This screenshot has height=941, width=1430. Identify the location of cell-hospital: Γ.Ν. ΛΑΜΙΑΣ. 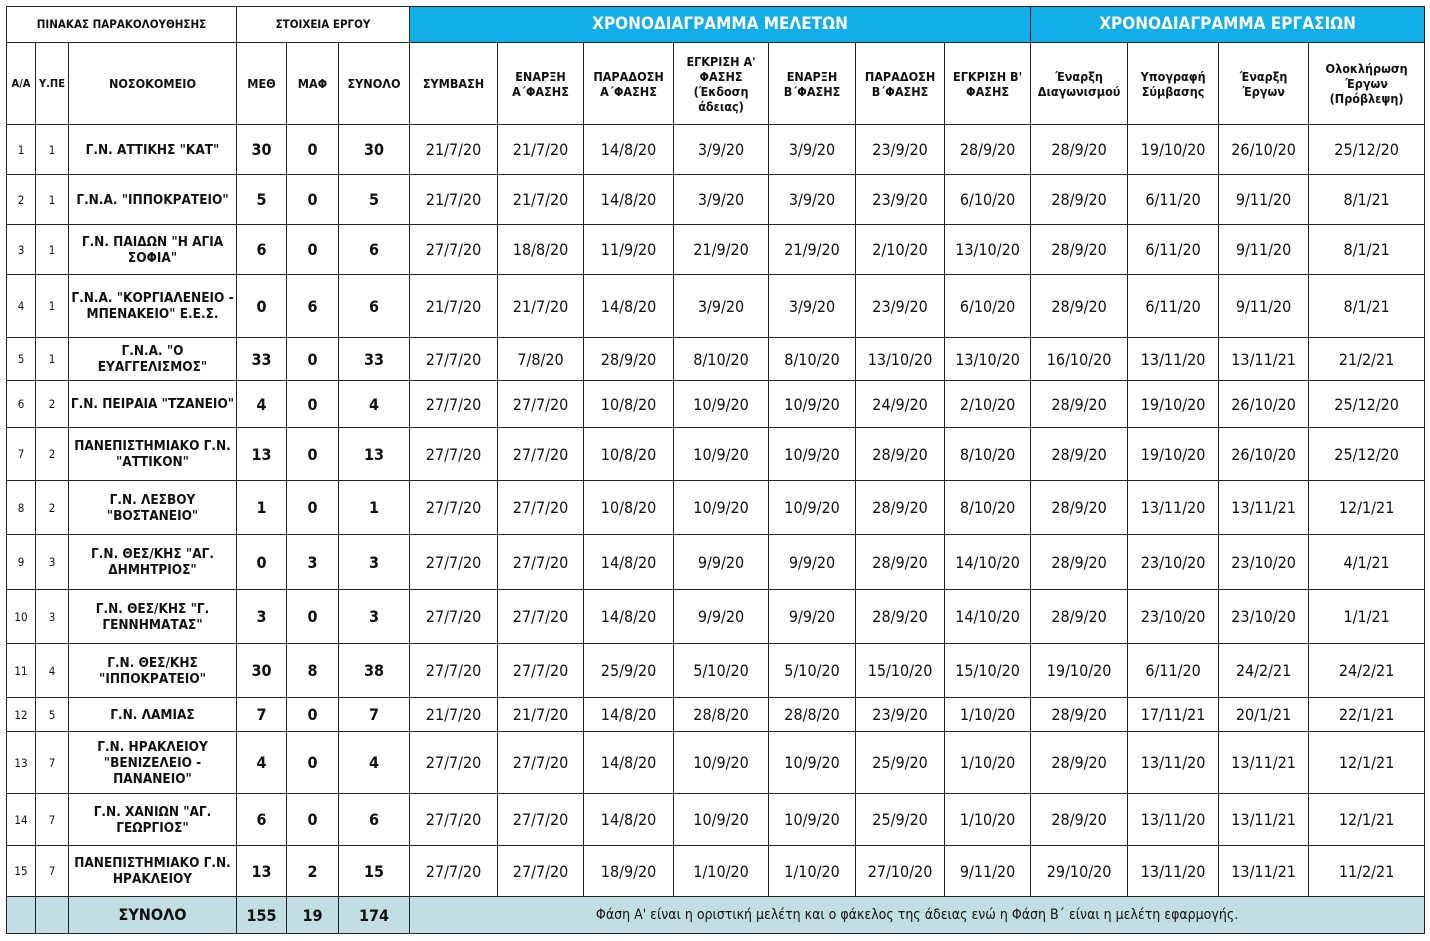
(152, 714).